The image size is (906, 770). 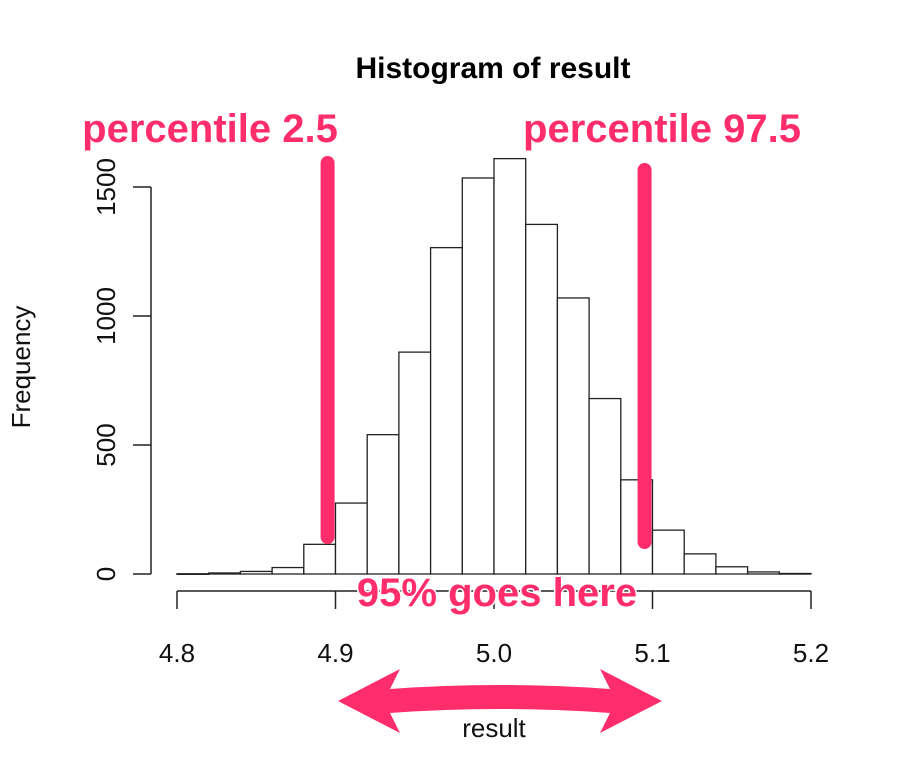 I want to click on range-double-arrow, so click(x=500, y=701).